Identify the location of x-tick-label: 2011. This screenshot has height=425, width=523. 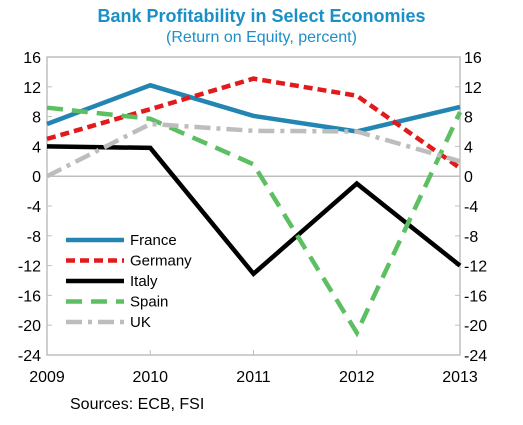
(253, 377).